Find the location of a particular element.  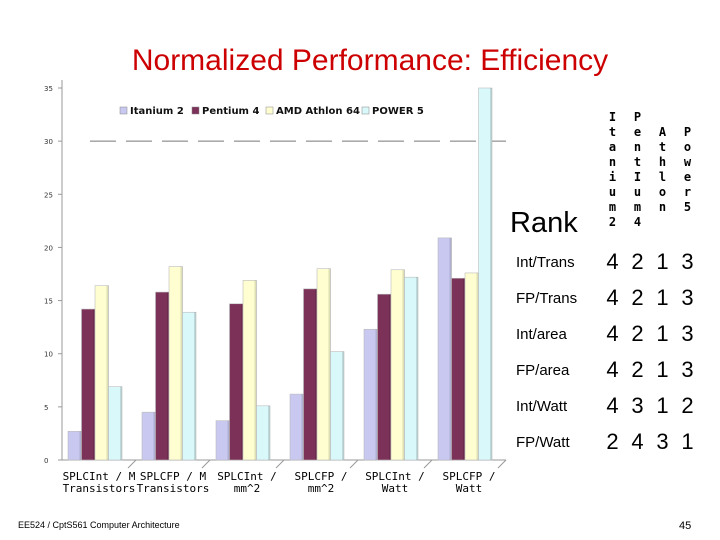

rank-row: FP/area 4 2 1 3 is located at coordinates (605, 370).